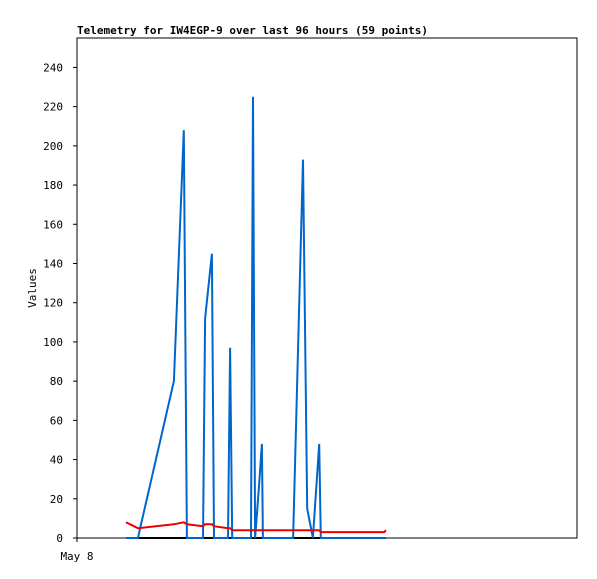 The width and height of the screenshot is (597, 579). Describe the element at coordinates (56, 420) in the screenshot. I see `y-tick-label: 60` at that location.